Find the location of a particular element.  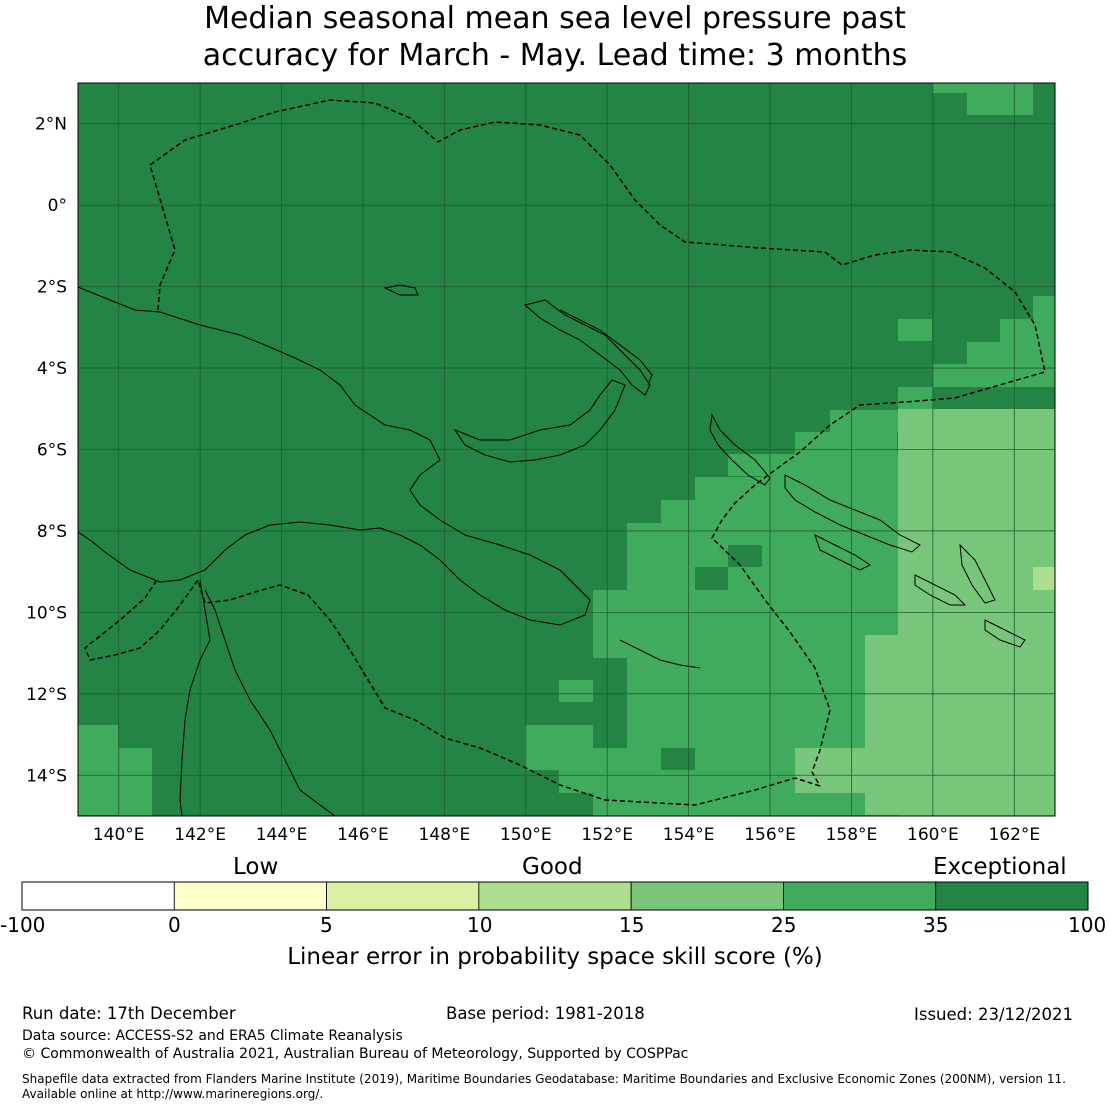

x-tick-label: 160°E is located at coordinates (933, 835).